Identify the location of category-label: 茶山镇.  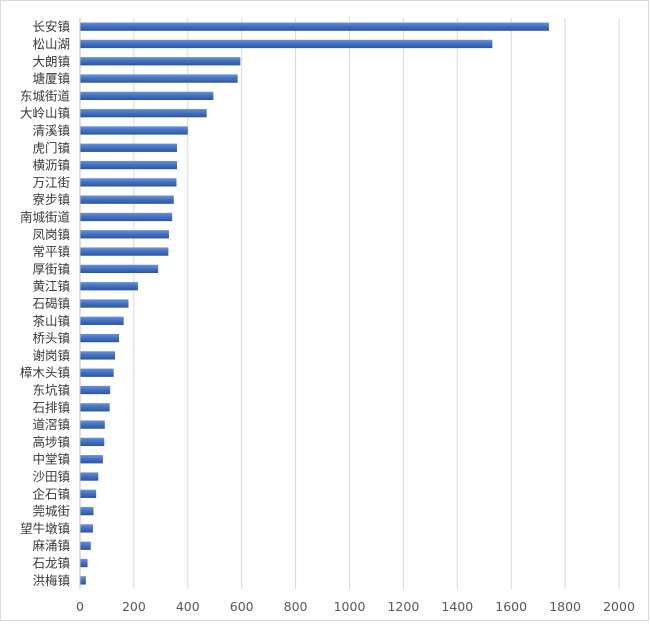
(51, 320).